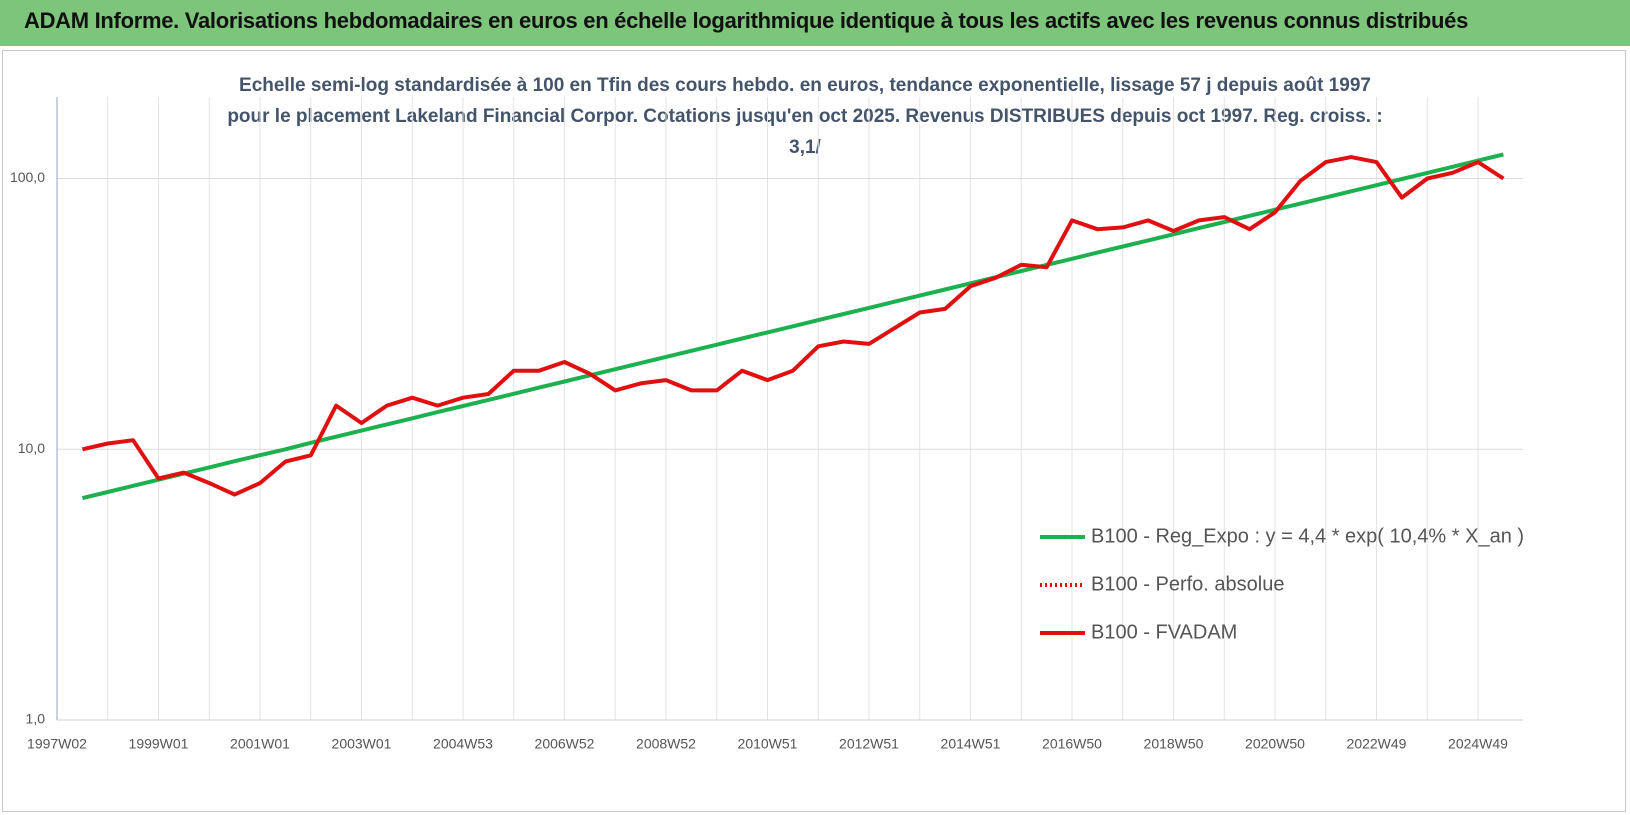 This screenshot has width=1630, height=815. What do you see at coordinates (31, 448) in the screenshot?
I see `y-tick-label: 10,0` at bounding box center [31, 448].